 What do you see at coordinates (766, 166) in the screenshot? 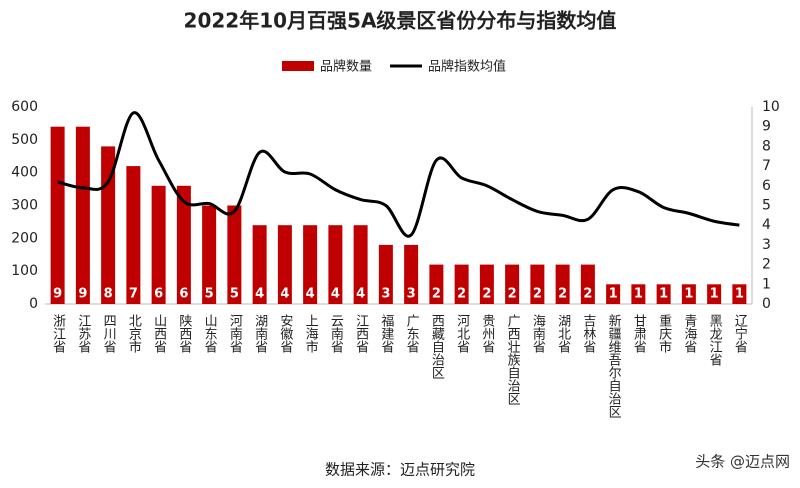
I see `y2-tick-label: 7` at bounding box center [766, 166].